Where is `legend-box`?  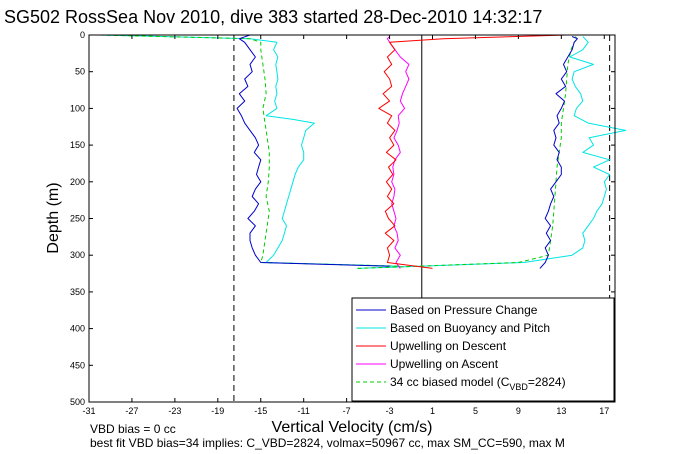
legend-box is located at coordinates (483, 349).